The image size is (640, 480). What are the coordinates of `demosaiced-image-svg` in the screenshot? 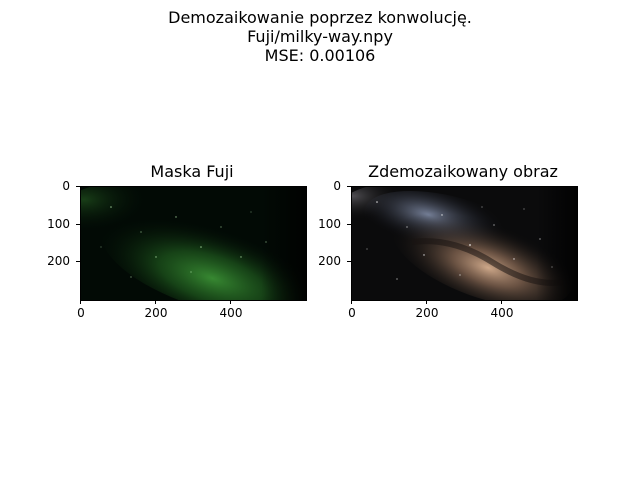 It's located at (464, 243).